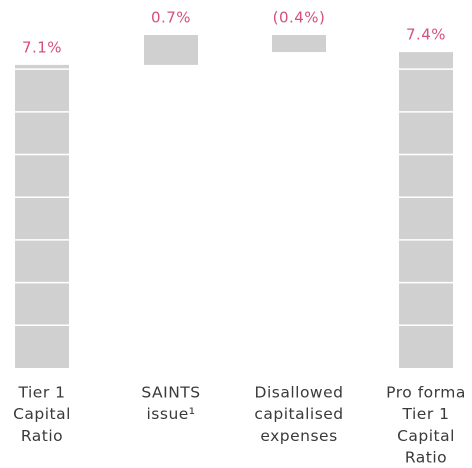 Image resolution: width=472 pixels, height=468 pixels. I want to click on category-label: Disallowed, so click(299, 393).